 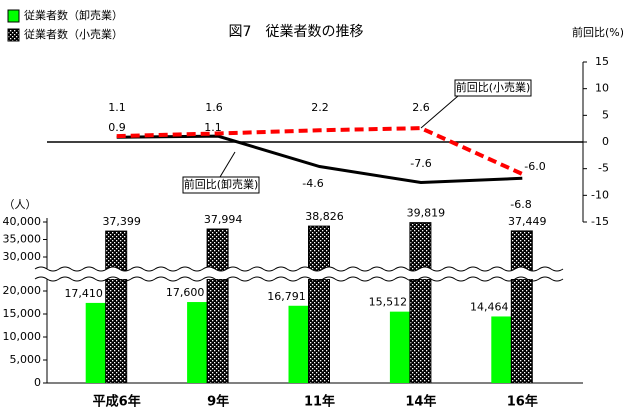 What do you see at coordinates (22, 221) in the screenshot?
I see `y-tick-label: 40,000` at bounding box center [22, 221].